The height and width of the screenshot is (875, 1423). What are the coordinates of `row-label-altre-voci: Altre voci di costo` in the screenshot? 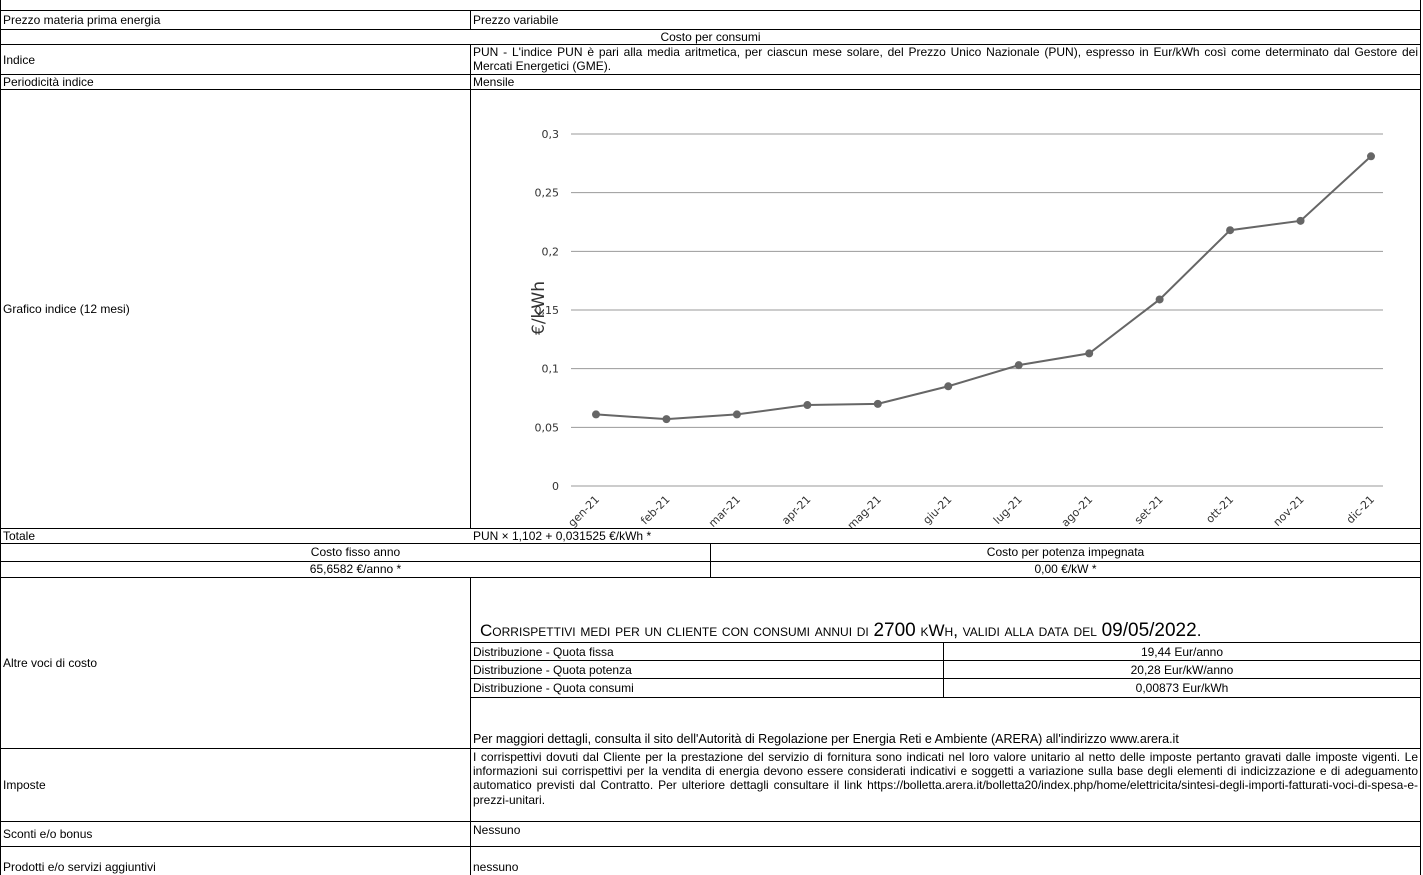 It's located at (50, 663).